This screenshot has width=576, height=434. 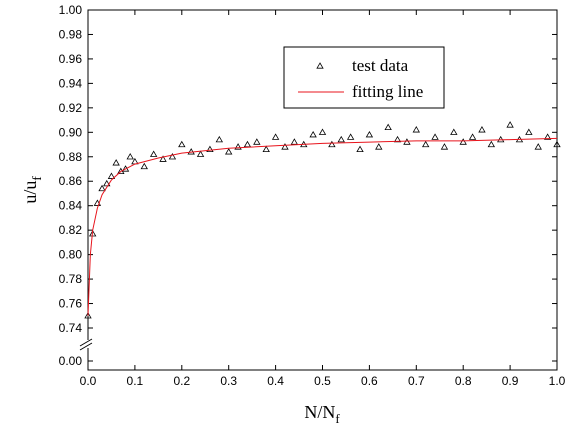 I want to click on x-axis-title-main: N/N, so click(x=319, y=412).